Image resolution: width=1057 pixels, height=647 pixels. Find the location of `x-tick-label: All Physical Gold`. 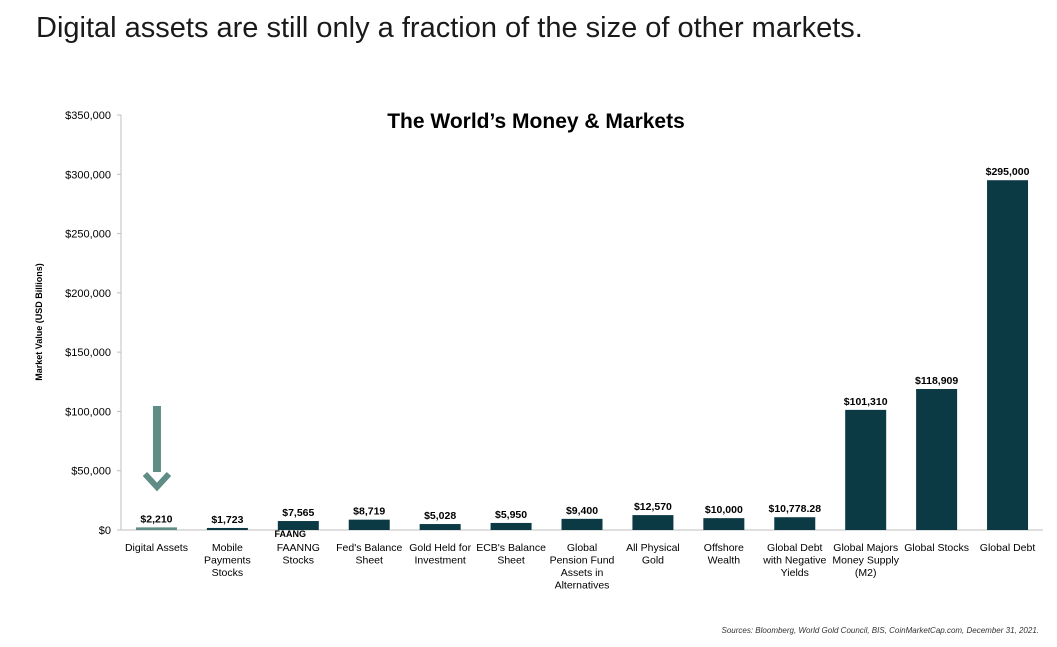

x-tick-label: All Physical Gold is located at coordinates (653, 554).